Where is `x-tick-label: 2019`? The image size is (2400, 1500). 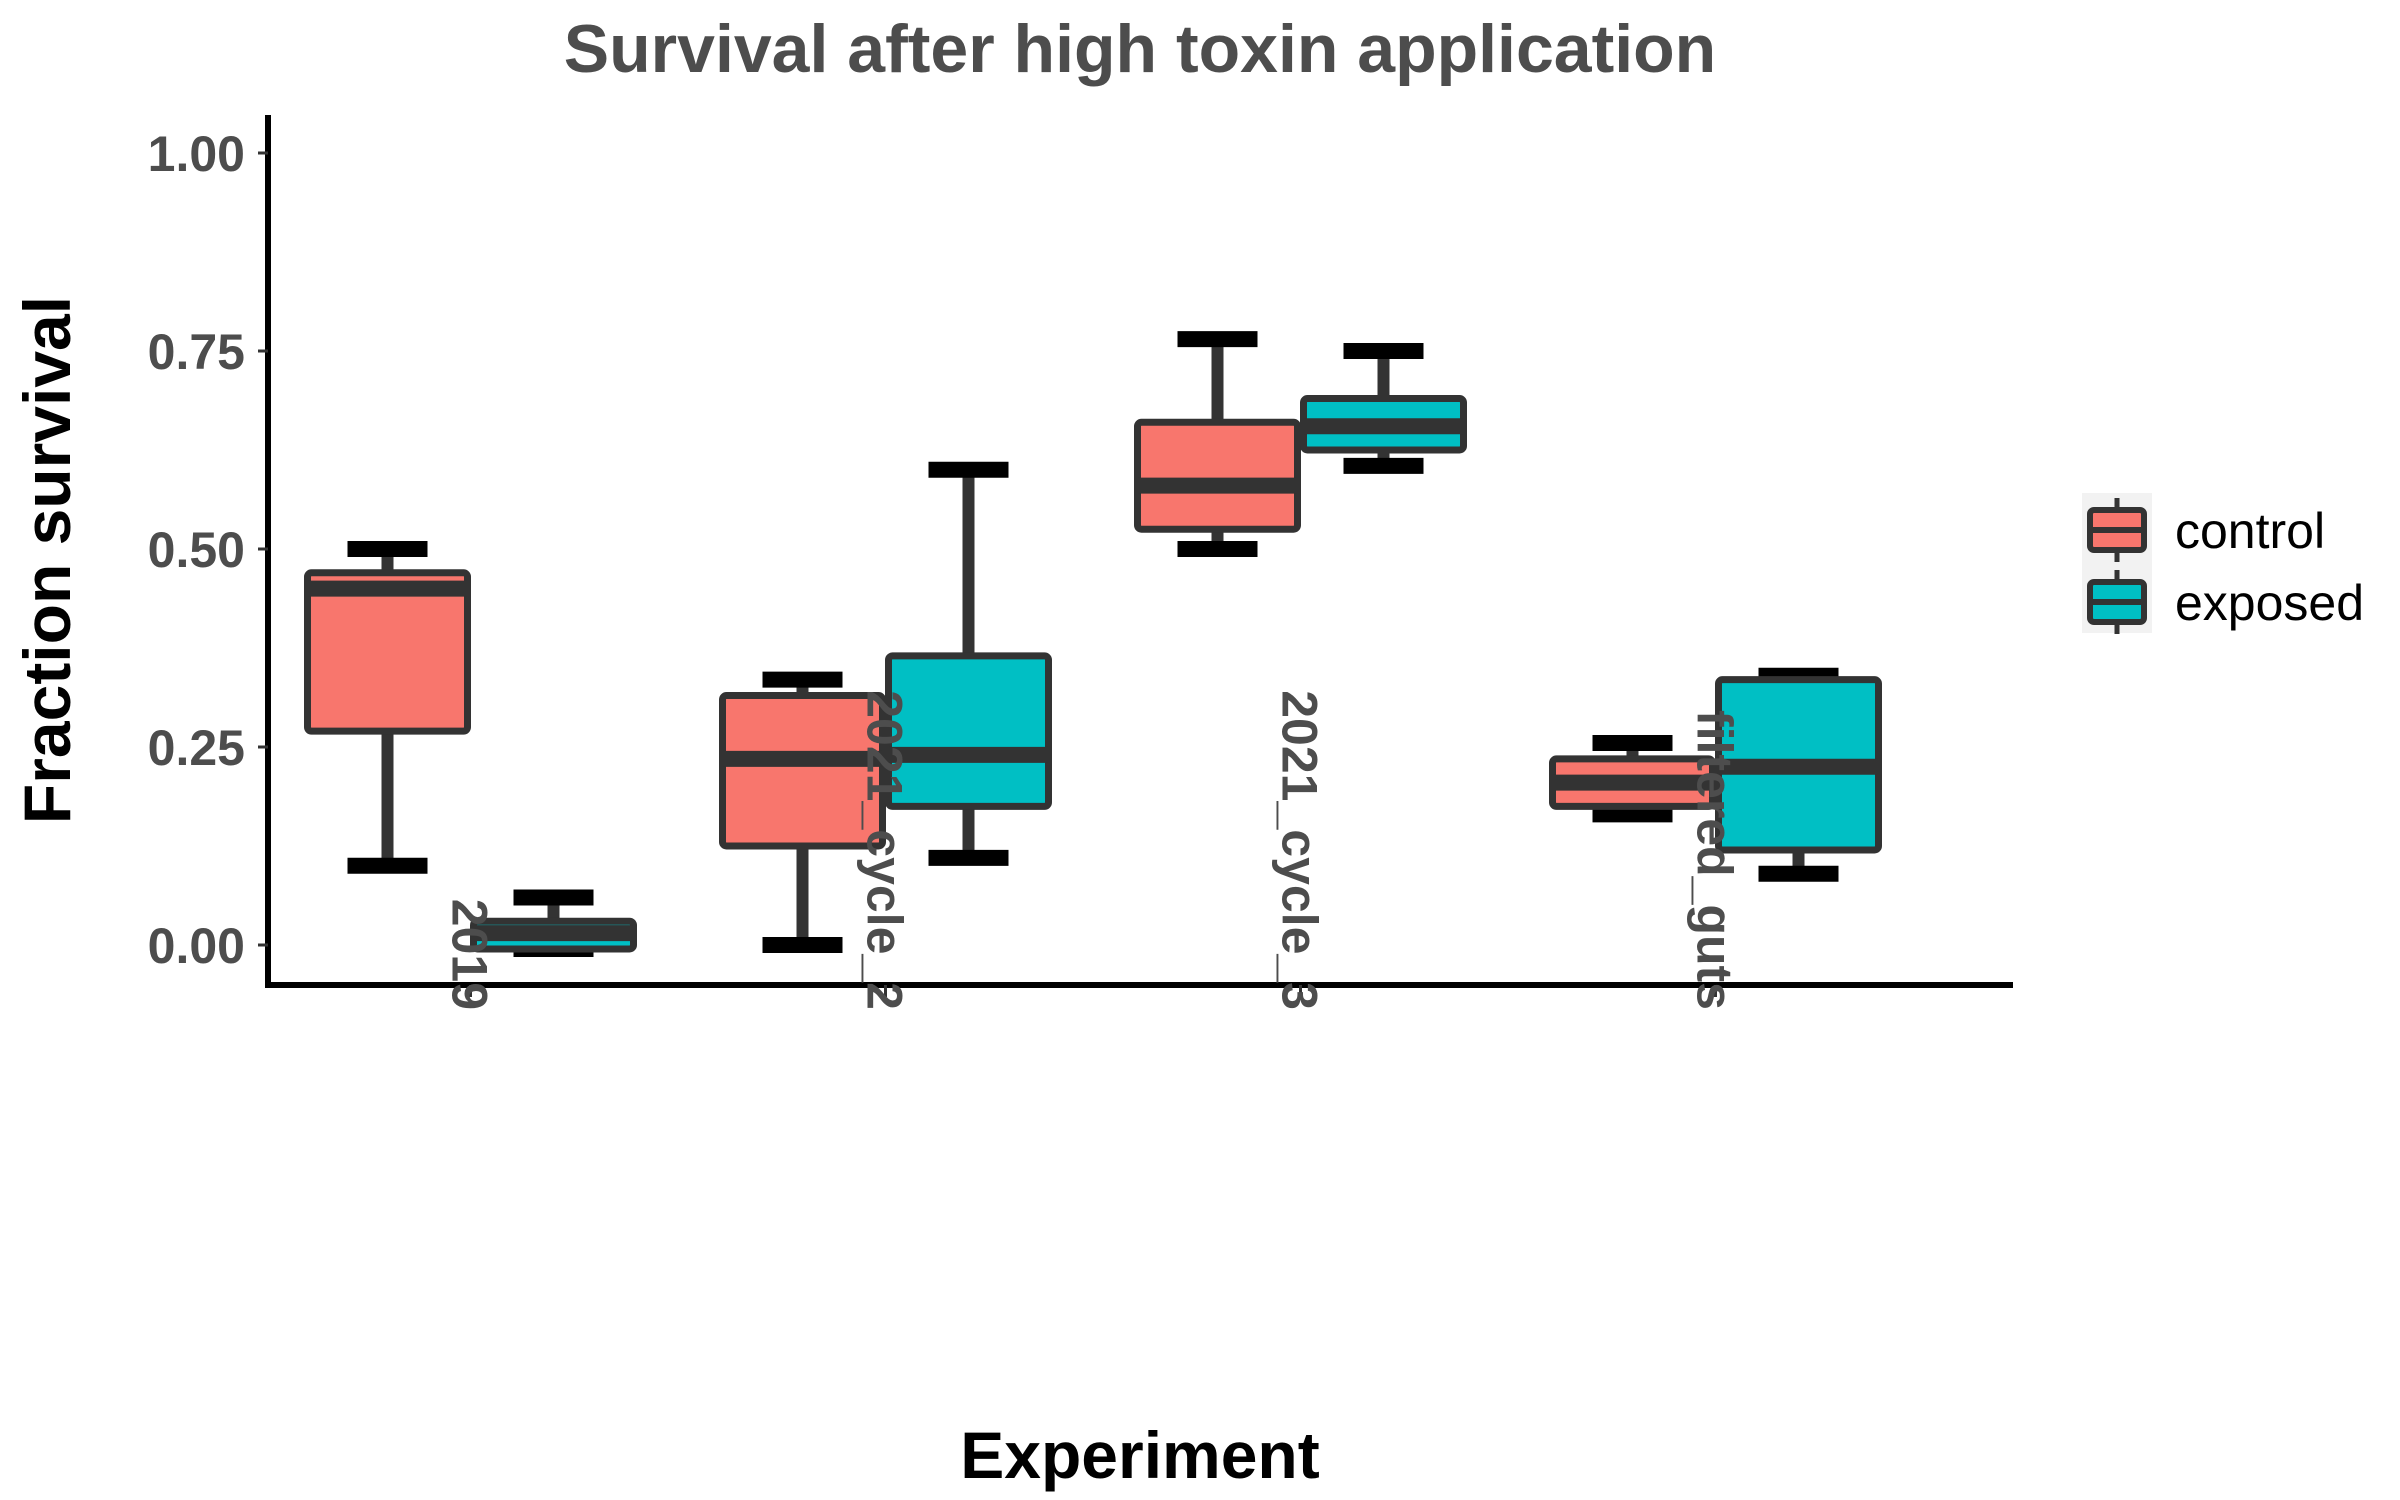 x-tick-label: 2019 is located at coordinates (470, 954).